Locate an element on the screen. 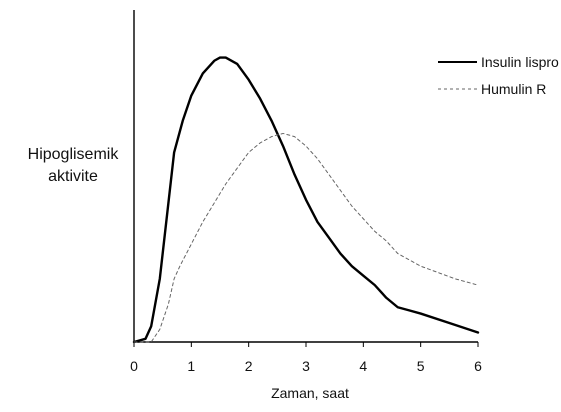  x-tick-label: 4 is located at coordinates (363, 366).